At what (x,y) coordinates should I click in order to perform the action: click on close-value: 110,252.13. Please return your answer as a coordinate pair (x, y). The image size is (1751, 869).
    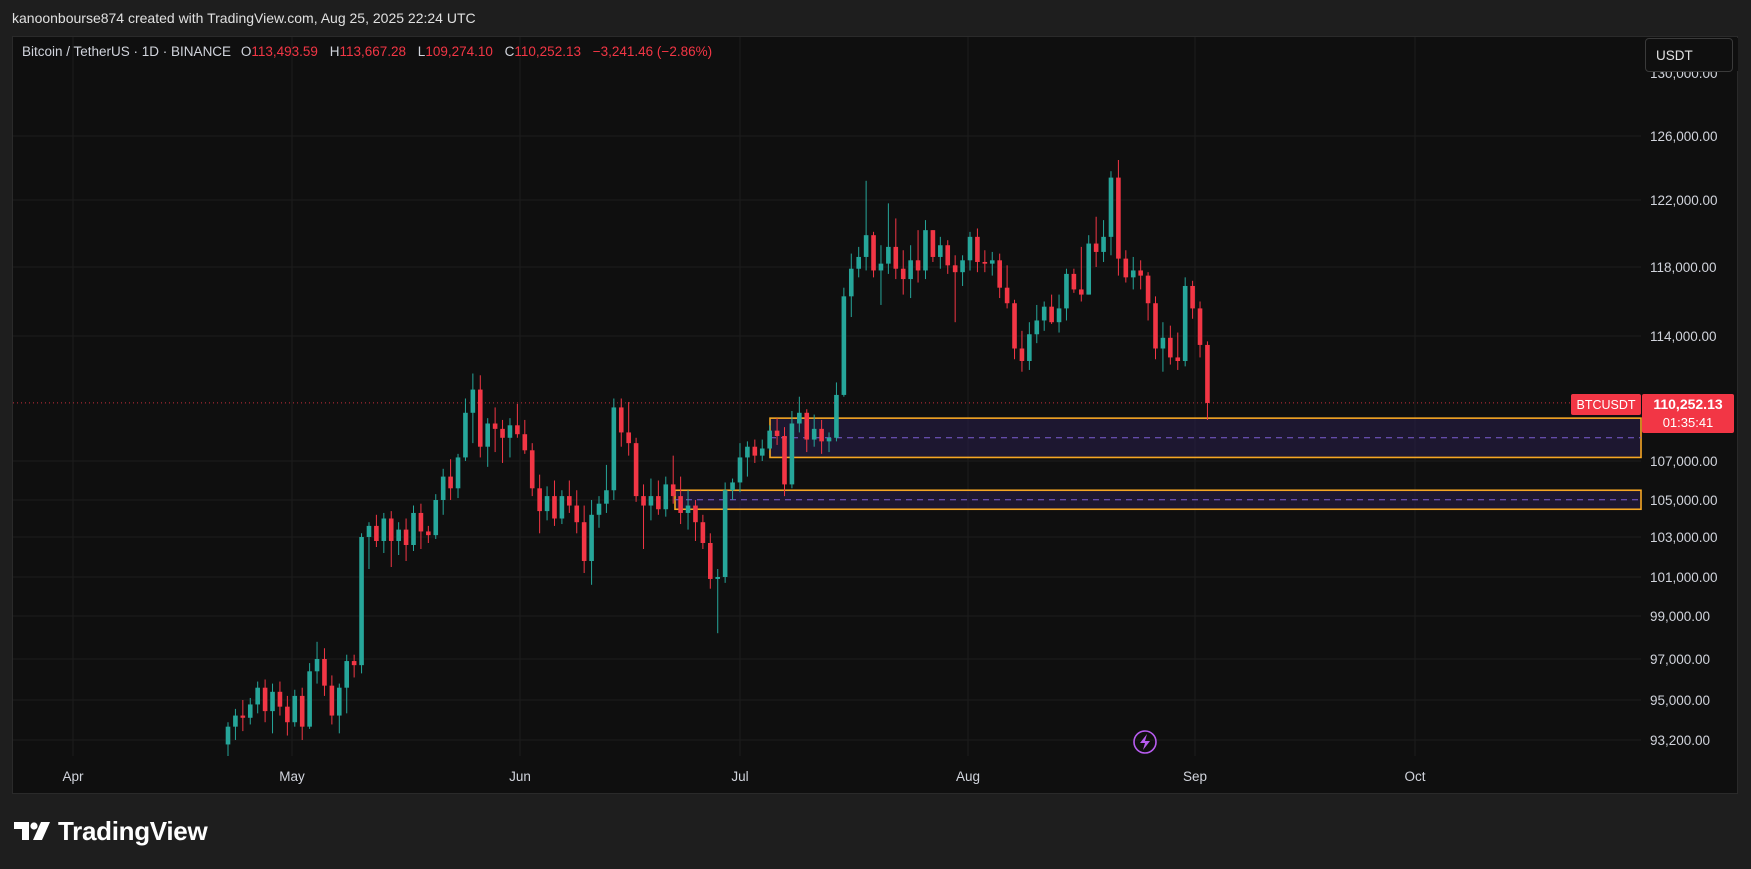
    Looking at the image, I should click on (547, 51).